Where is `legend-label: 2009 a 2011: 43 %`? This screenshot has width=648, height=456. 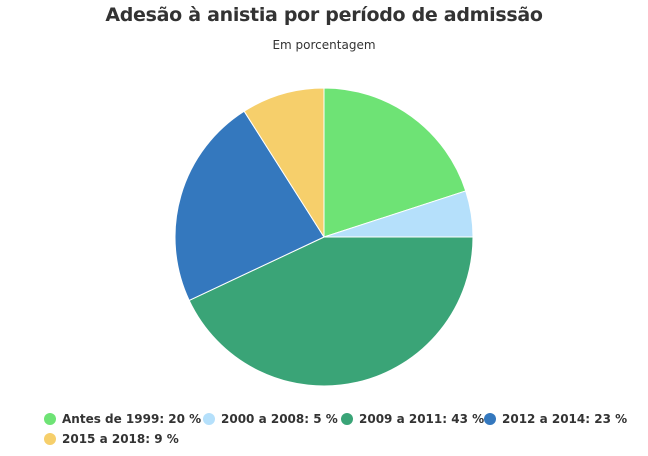
legend-label: 2009 a 2011: 43 % is located at coordinates (422, 419).